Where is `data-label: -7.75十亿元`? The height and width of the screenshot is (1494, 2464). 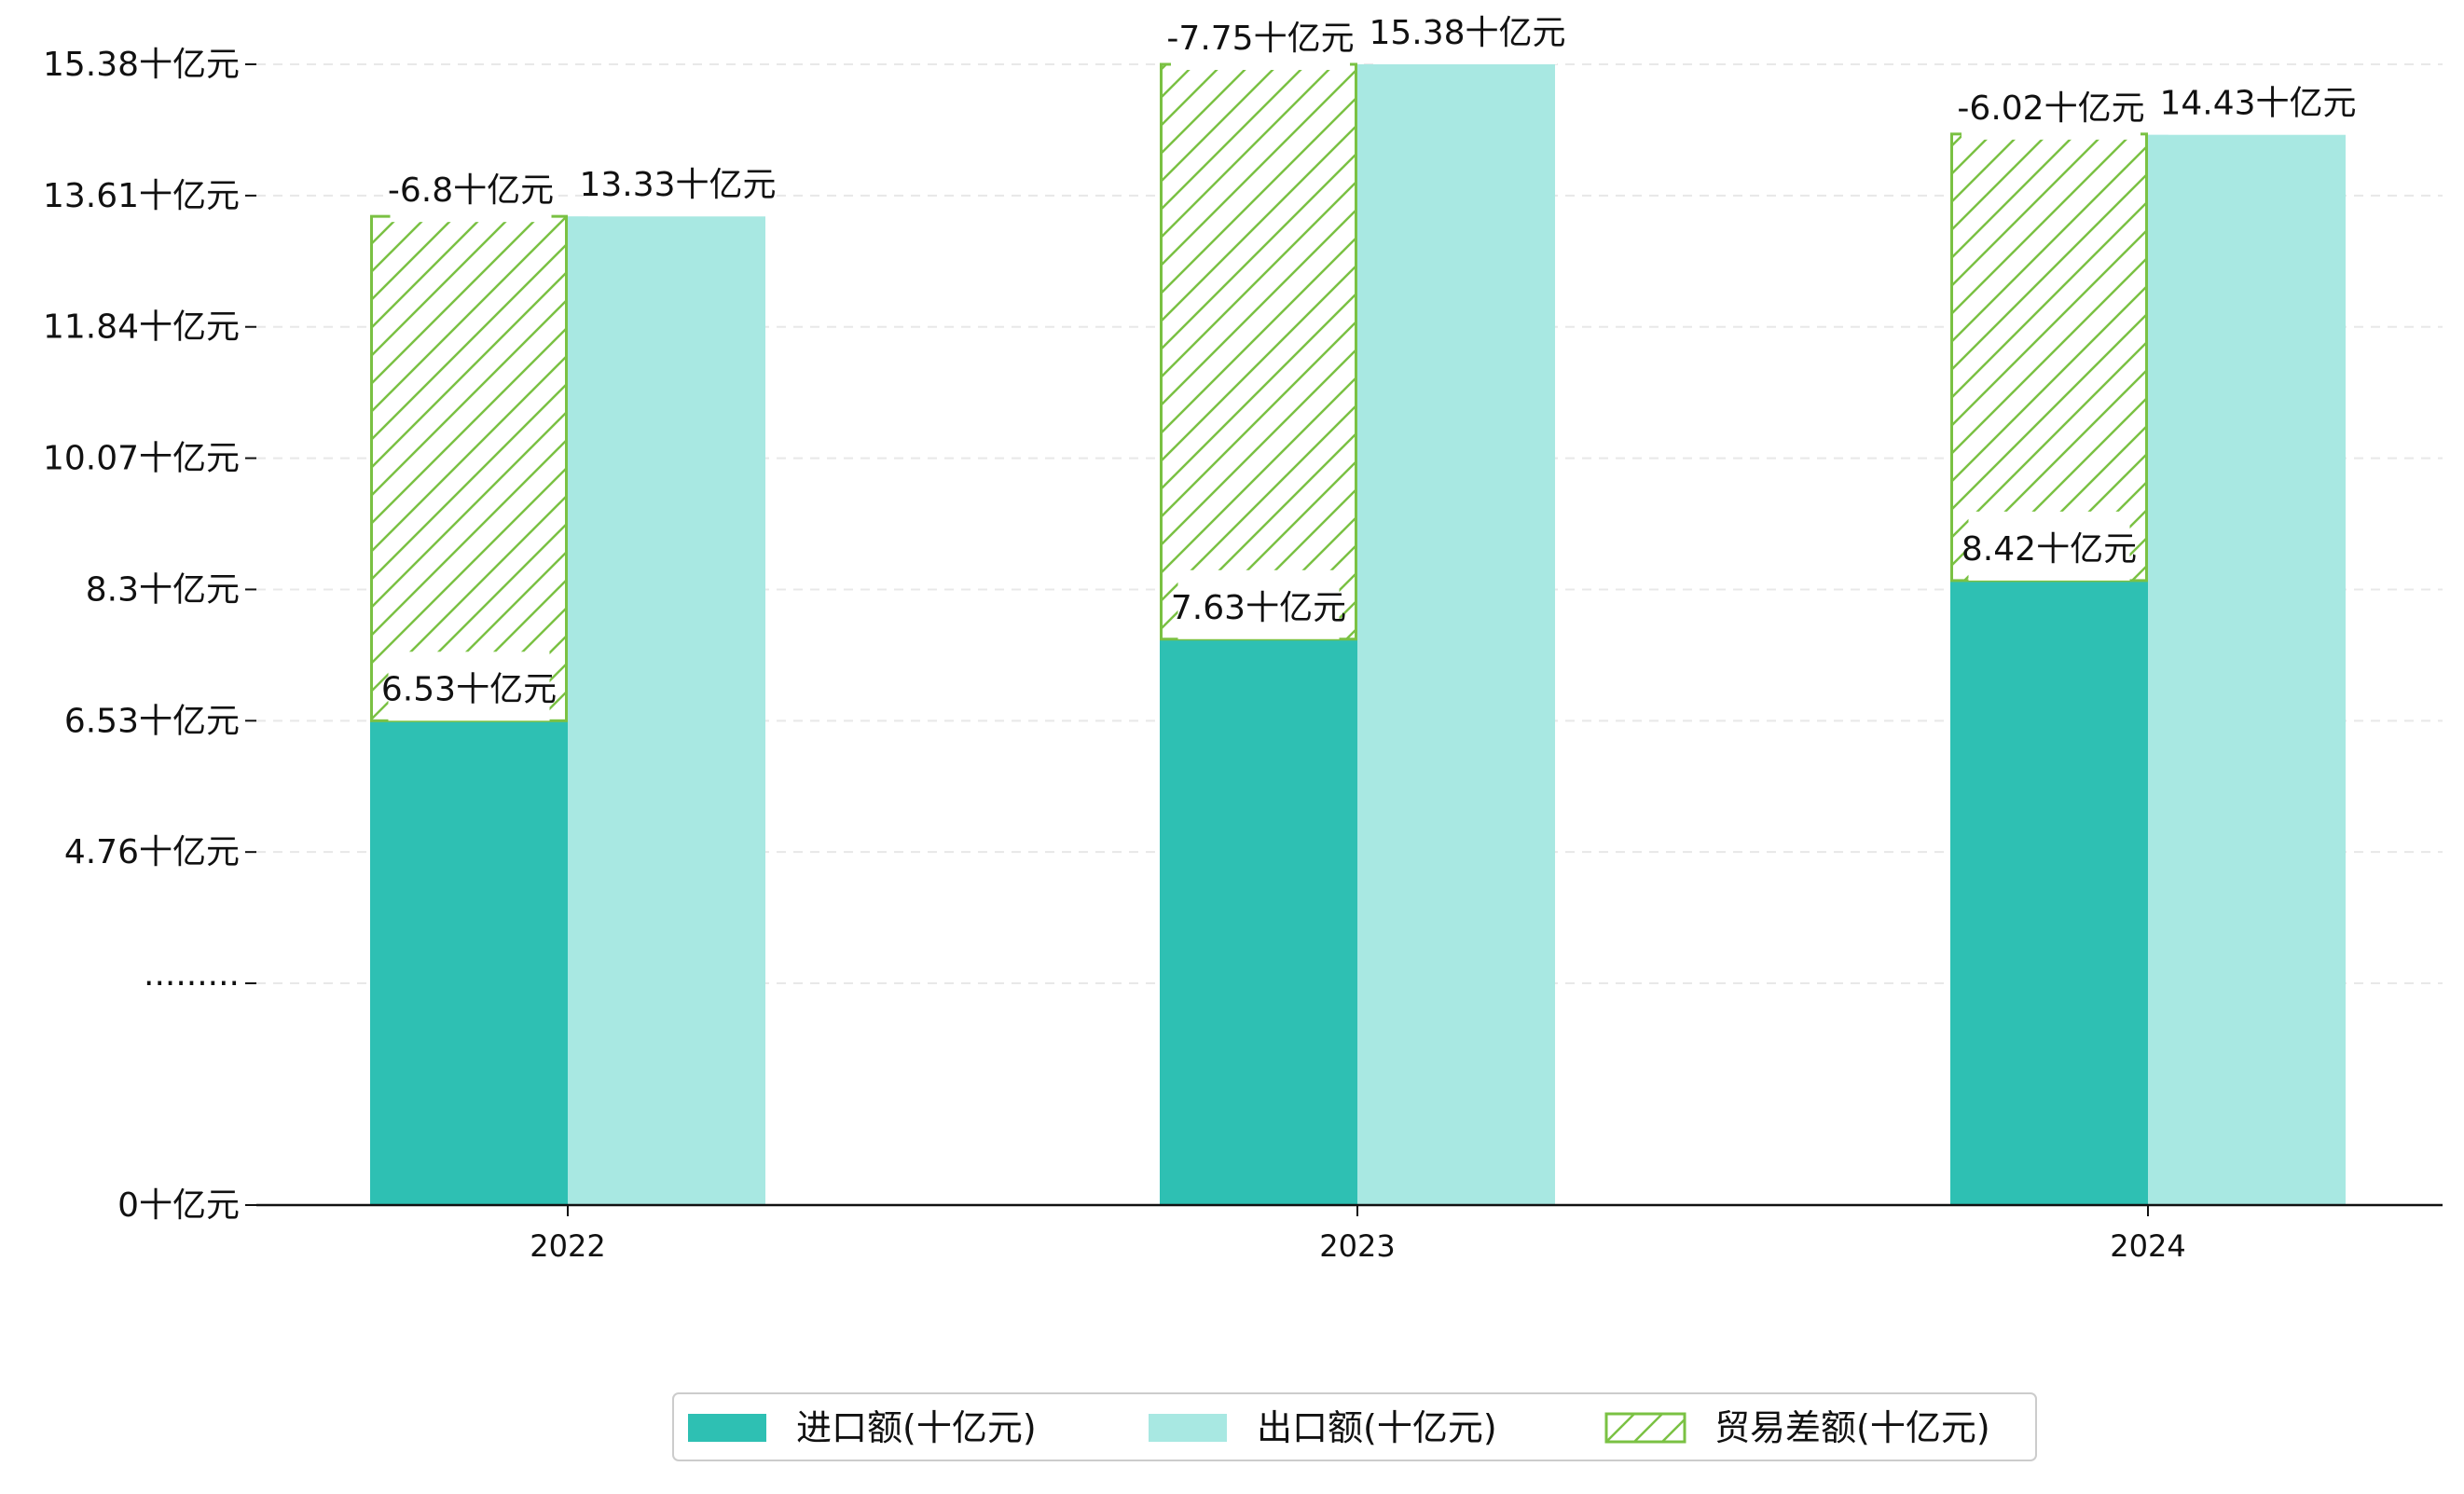
data-label: -7.75十亿元 is located at coordinates (1260, 39).